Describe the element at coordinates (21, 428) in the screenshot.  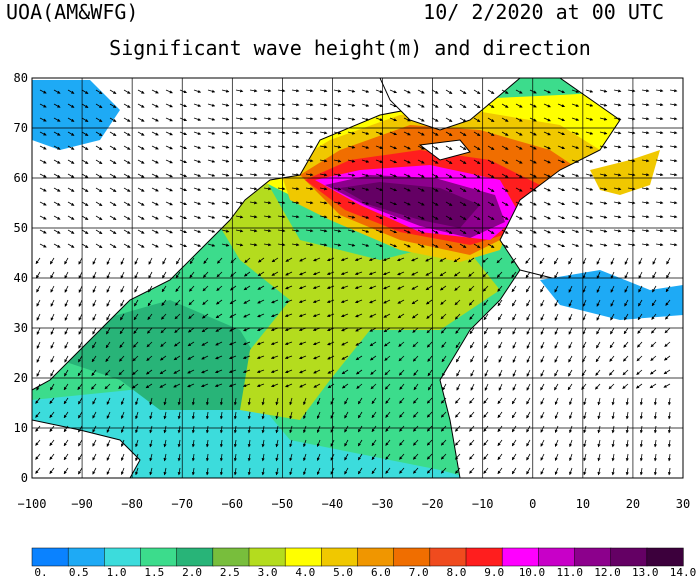
I see `lat-tick-label: 10` at that location.